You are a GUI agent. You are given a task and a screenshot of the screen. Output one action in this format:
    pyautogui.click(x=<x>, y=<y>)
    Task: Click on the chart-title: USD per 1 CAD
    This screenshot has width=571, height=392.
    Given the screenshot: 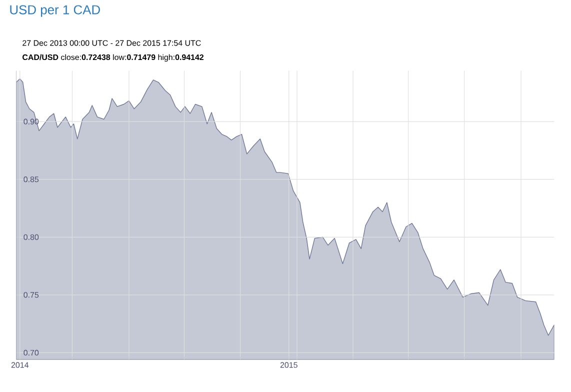 What is the action you would take?
    pyautogui.click(x=55, y=11)
    